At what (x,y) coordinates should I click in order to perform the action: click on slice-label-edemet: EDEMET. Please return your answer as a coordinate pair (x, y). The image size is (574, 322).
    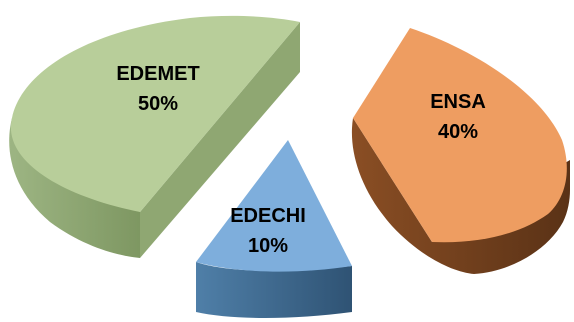
    Looking at the image, I should click on (157, 74).